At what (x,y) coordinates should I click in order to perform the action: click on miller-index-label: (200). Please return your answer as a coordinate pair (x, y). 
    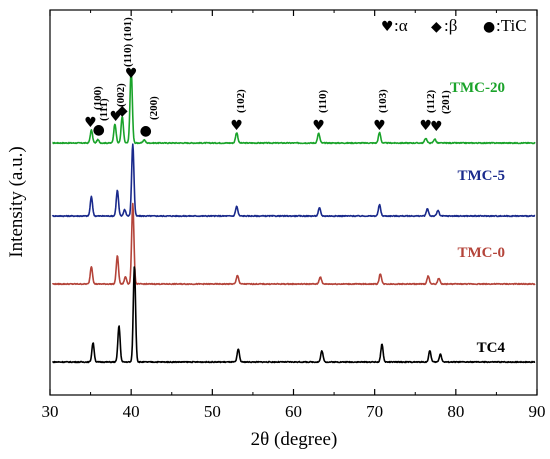
    Looking at the image, I should click on (154, 108).